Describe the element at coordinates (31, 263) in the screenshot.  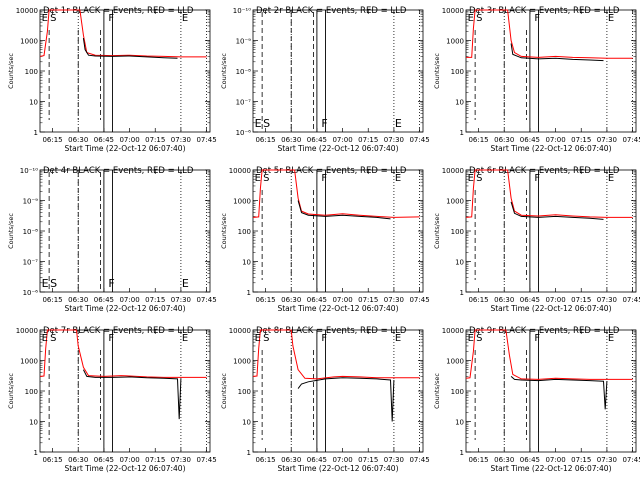
I see `y-tick-label: 10⁻⁷` at that location.